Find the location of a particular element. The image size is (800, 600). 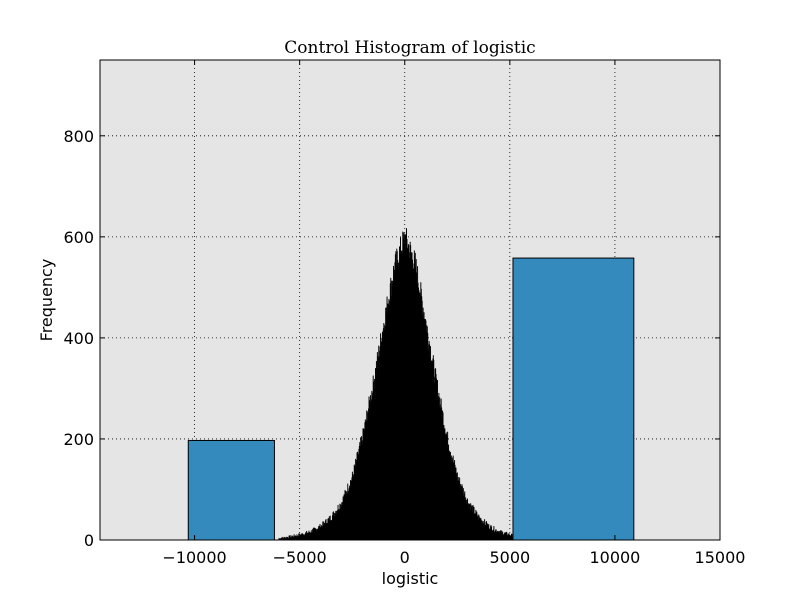

chart-title: Control Histogram of logistic is located at coordinates (409, 48).